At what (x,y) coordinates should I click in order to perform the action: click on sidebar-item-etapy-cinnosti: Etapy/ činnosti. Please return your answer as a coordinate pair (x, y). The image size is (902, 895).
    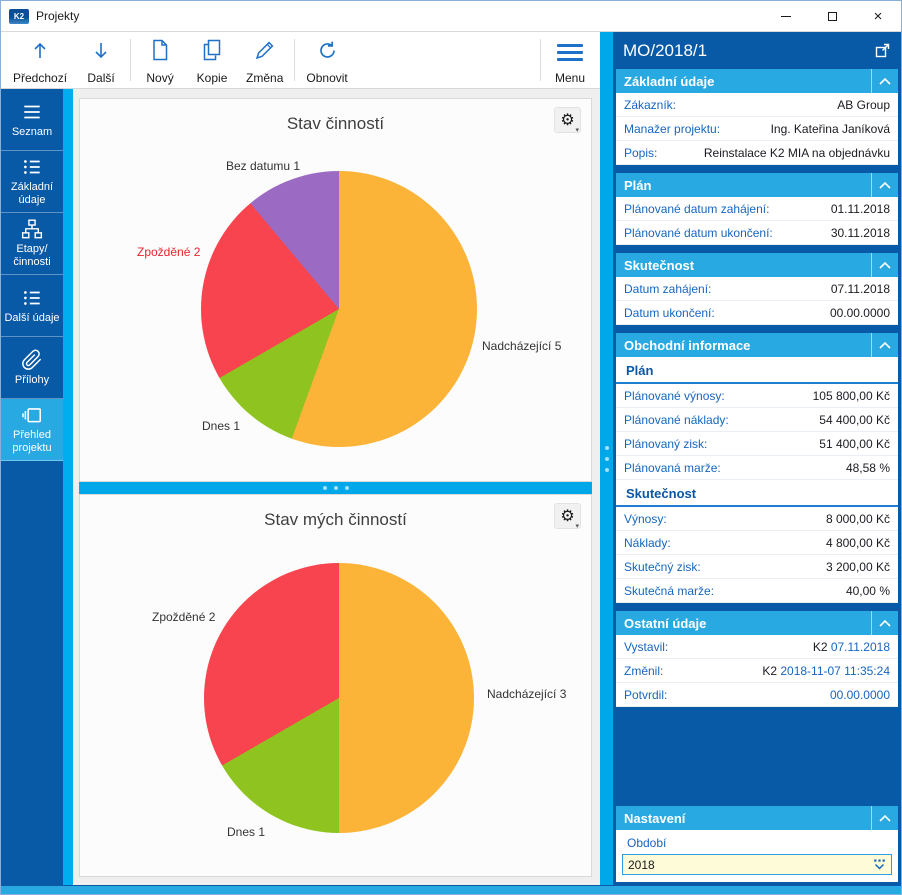
    Looking at the image, I should click on (32, 244).